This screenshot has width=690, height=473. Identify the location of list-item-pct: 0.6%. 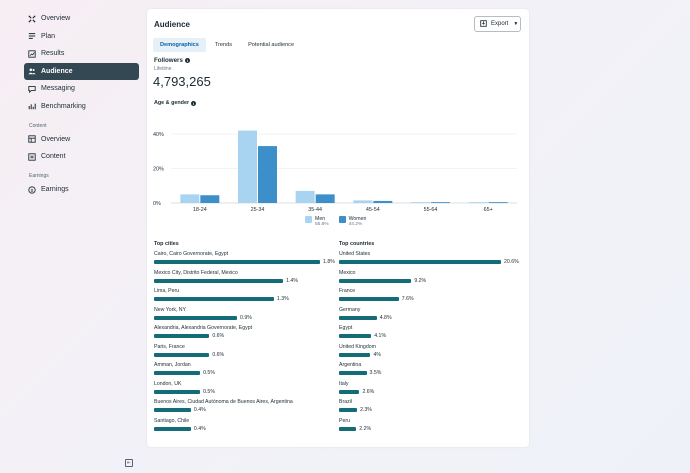
(218, 354).